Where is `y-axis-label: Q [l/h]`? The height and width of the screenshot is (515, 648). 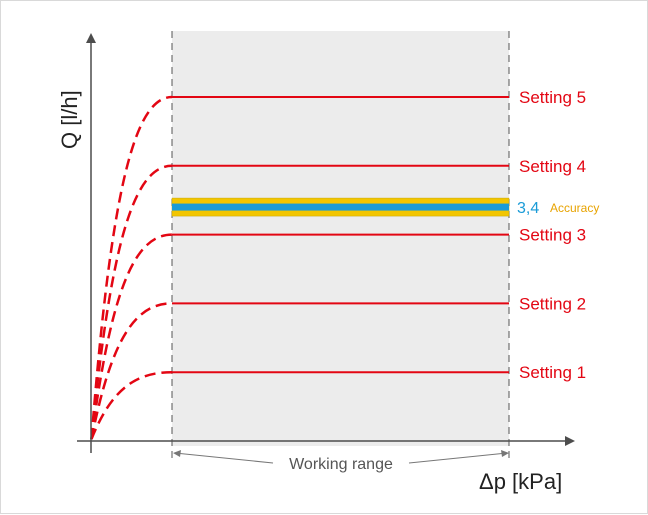
y-axis-label: Q [l/h] is located at coordinates (69, 119).